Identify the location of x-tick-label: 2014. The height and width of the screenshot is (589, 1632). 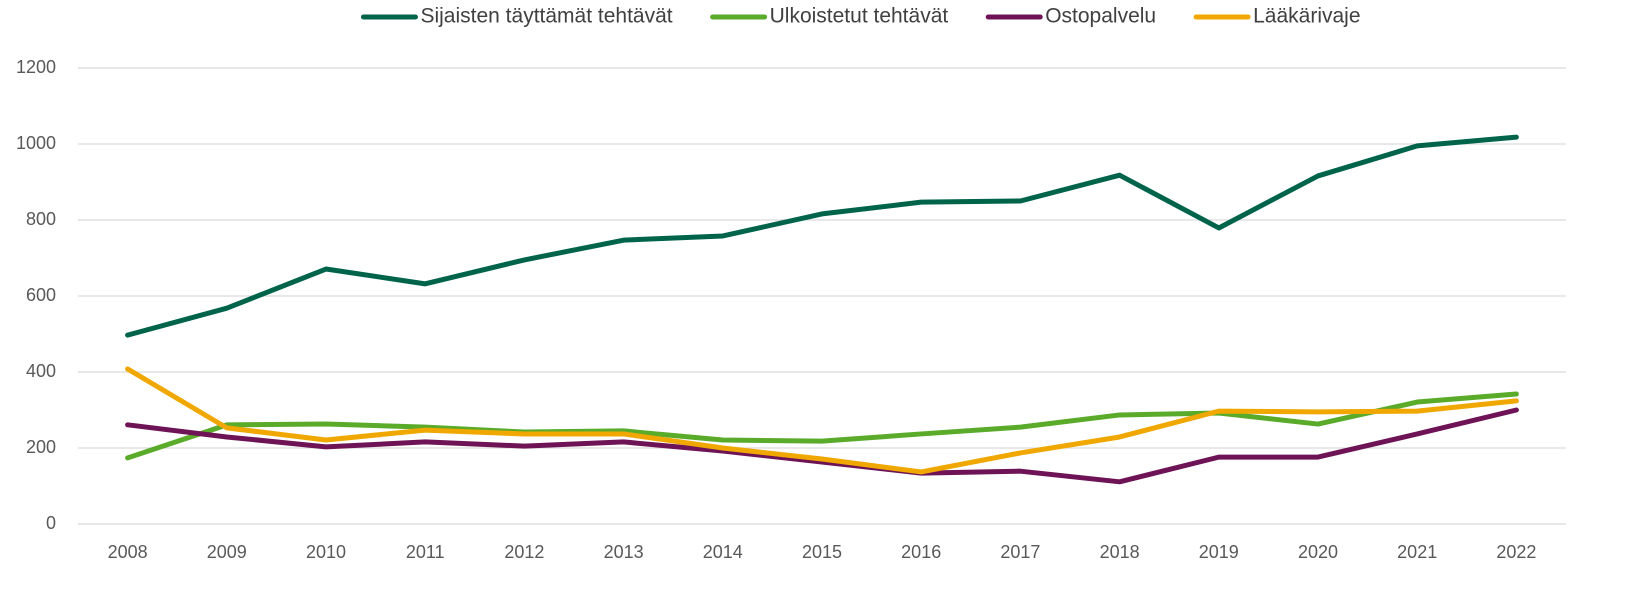
(723, 552).